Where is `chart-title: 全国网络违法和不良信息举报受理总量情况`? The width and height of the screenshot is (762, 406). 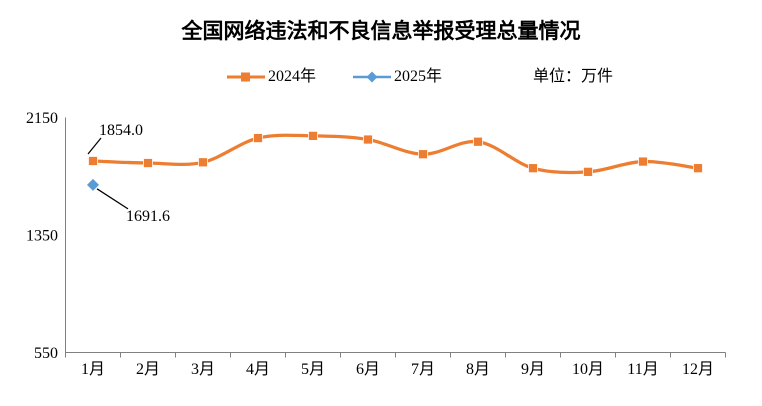
chart-title: 全国网络违法和不良信息举报受理总量情况 is located at coordinates (381, 31).